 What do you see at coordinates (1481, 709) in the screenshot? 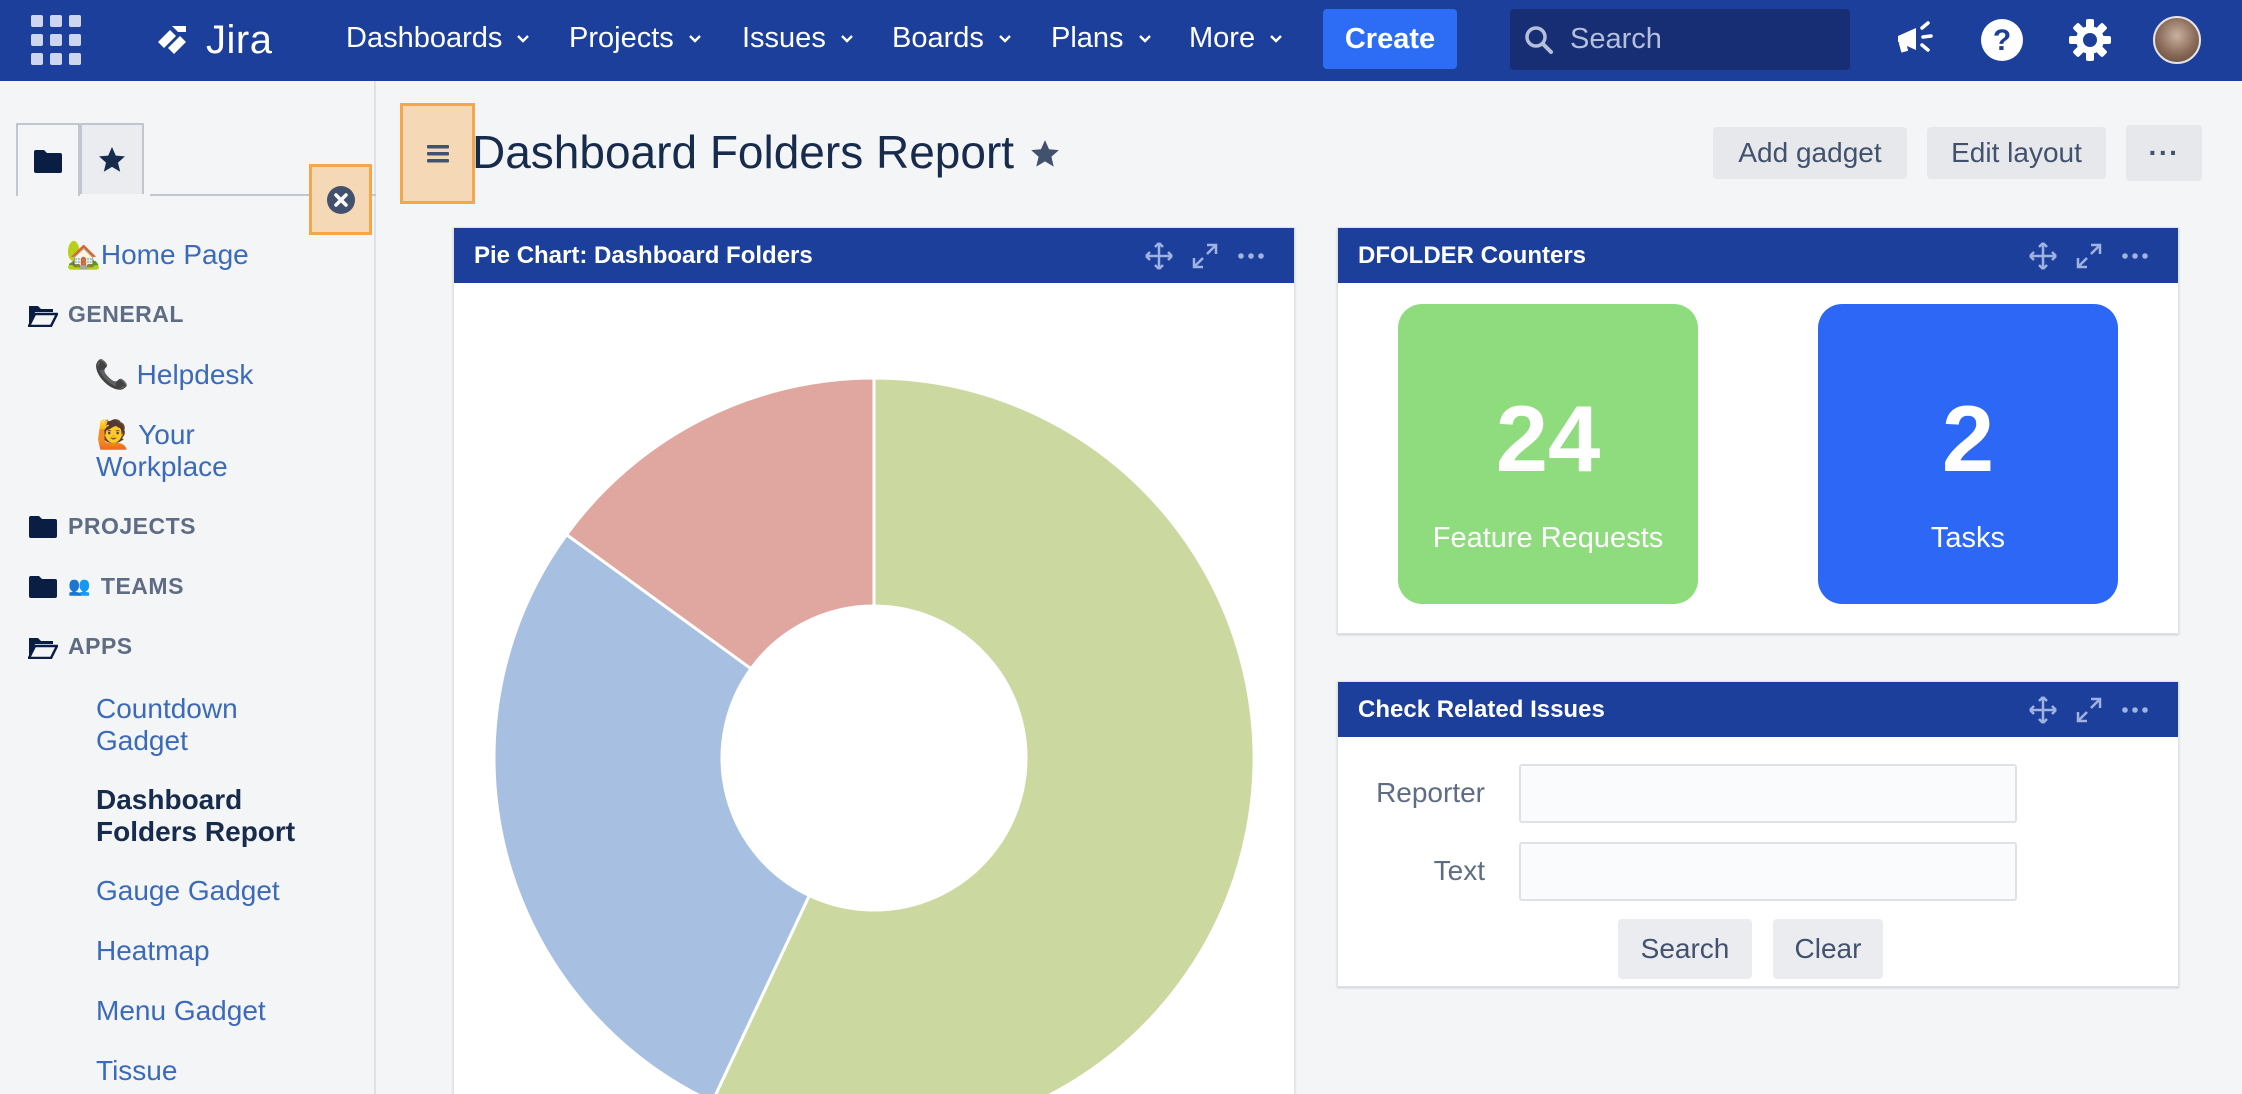
I see `gadget-title: Check Related Issues` at bounding box center [1481, 709].